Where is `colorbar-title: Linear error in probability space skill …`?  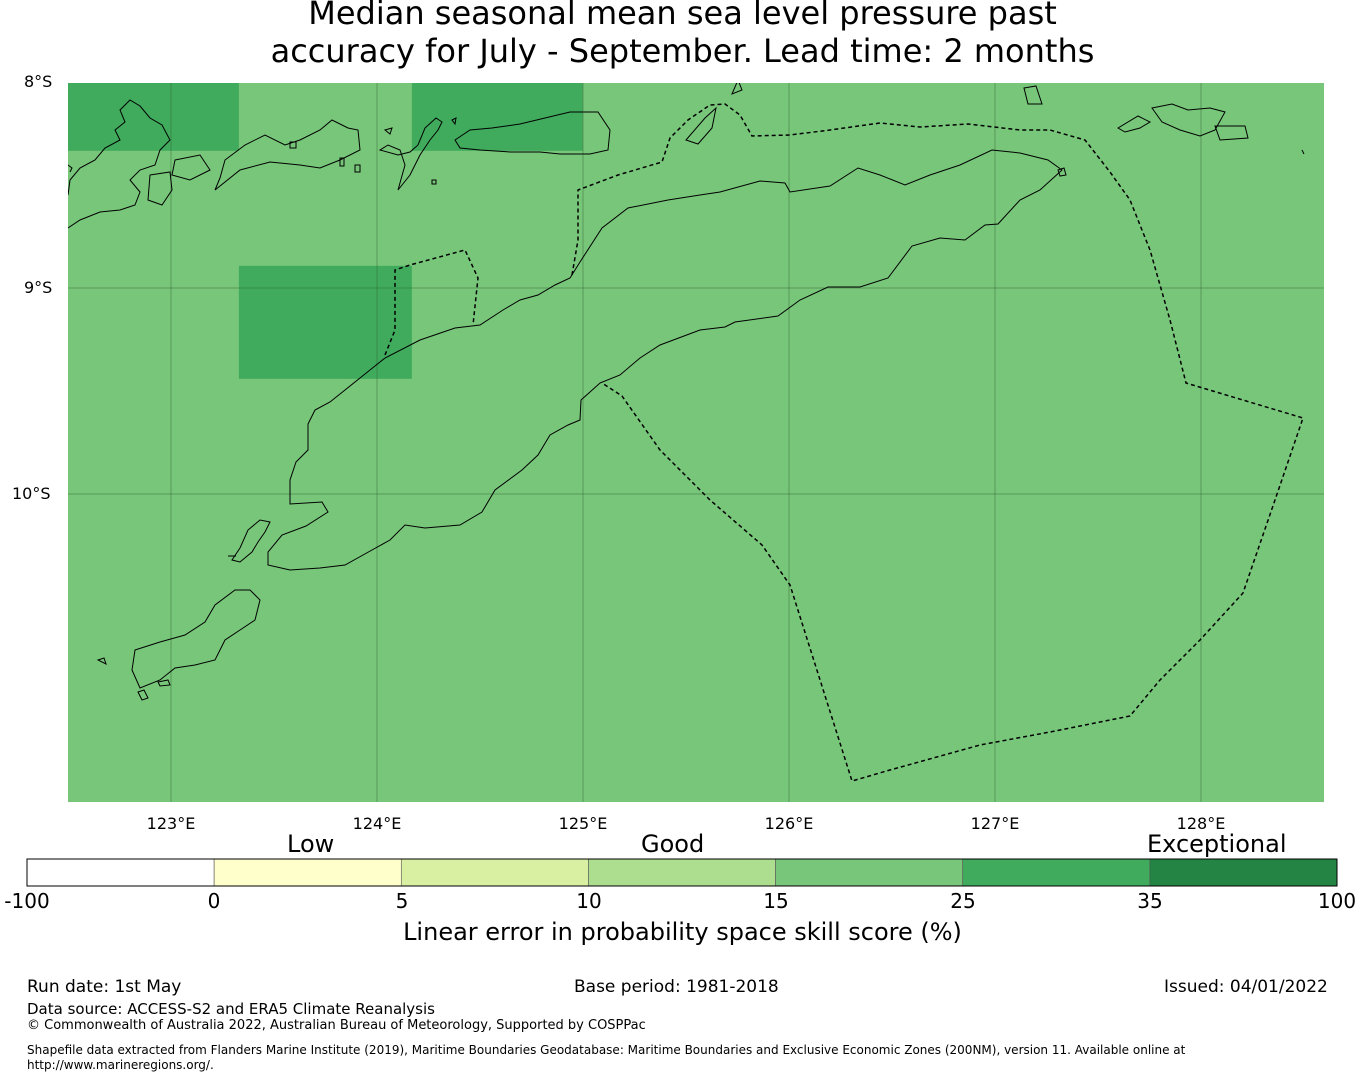 colorbar-title: Linear error in probability space skill … is located at coordinates (682, 932).